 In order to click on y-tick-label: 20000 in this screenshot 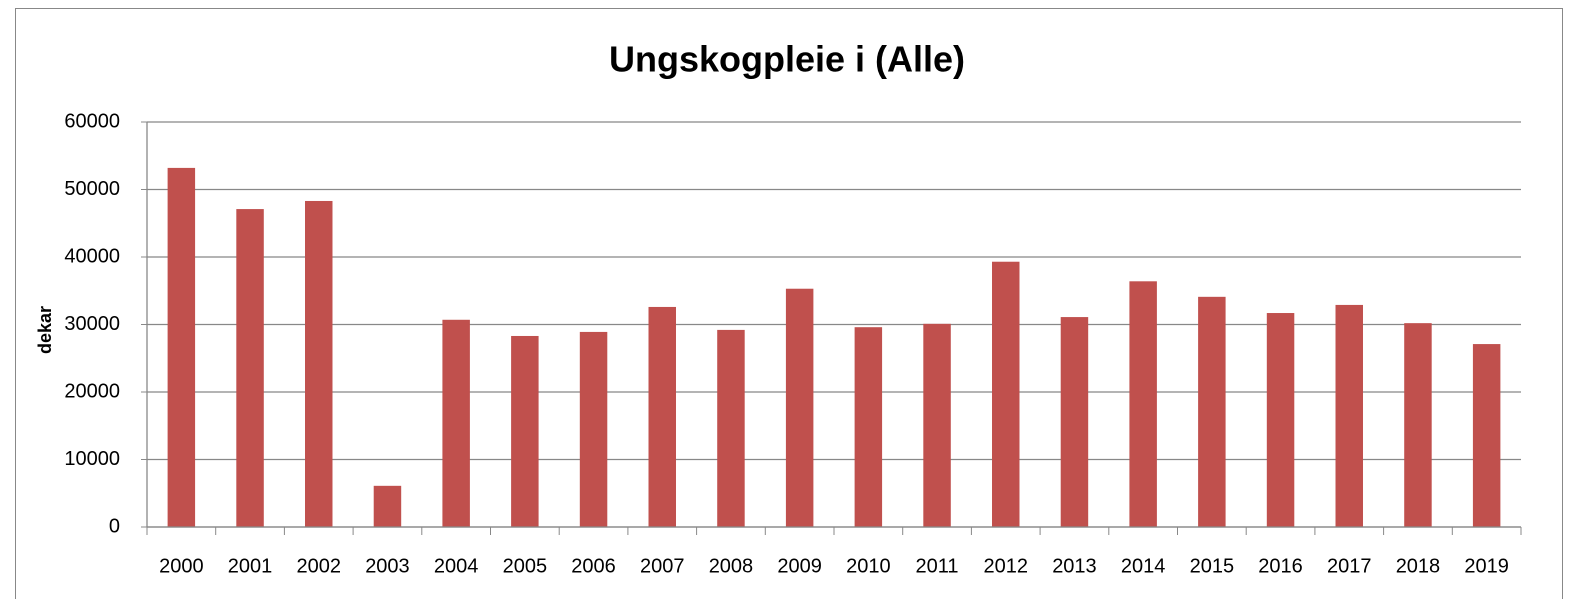, I will do `click(92, 391)`.